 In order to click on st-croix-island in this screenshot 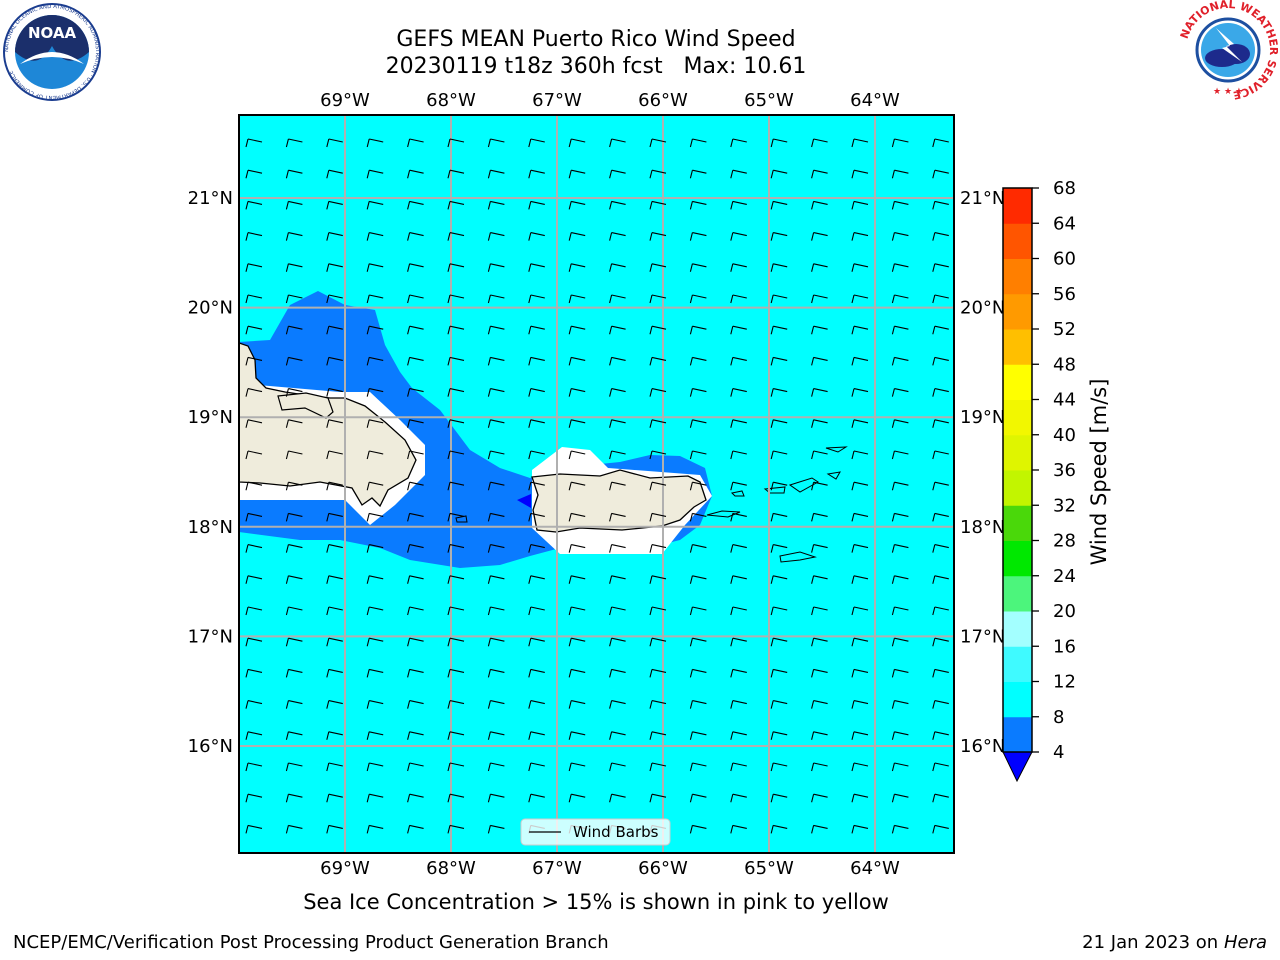, I will do `click(798, 557)`.